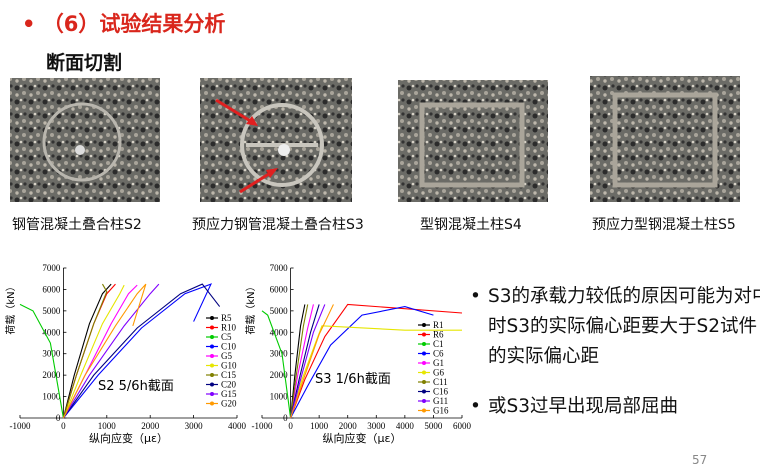 This screenshot has width=760, height=475. What do you see at coordinates (440, 382) in the screenshot?
I see `legend-label: C11` at bounding box center [440, 382].